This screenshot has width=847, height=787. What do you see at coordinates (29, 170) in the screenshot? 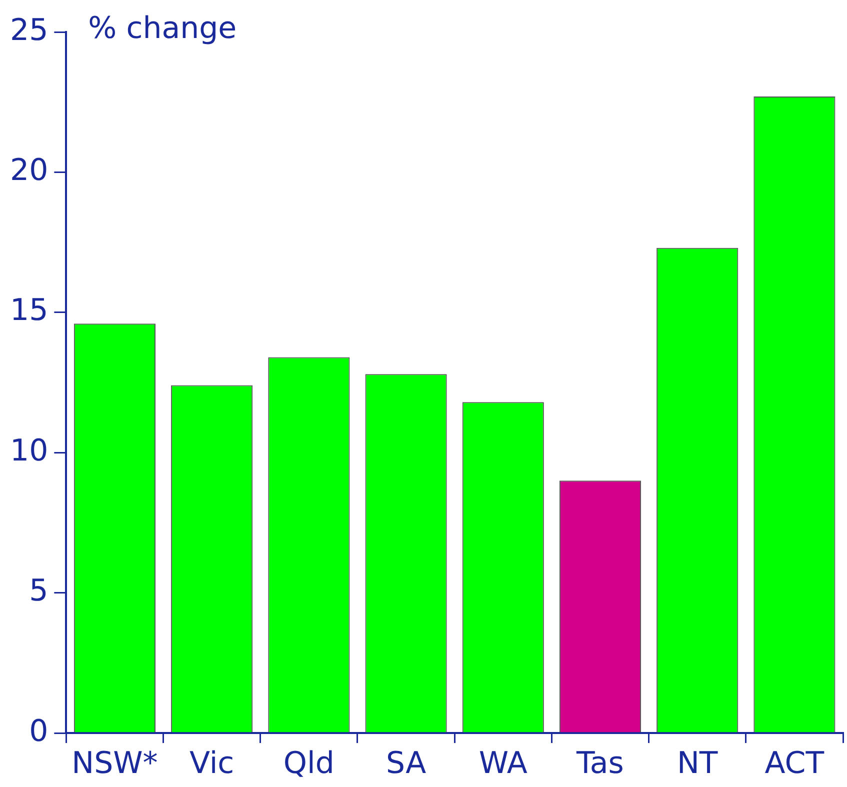
I see `y-tick-label: 20` at bounding box center [29, 170].